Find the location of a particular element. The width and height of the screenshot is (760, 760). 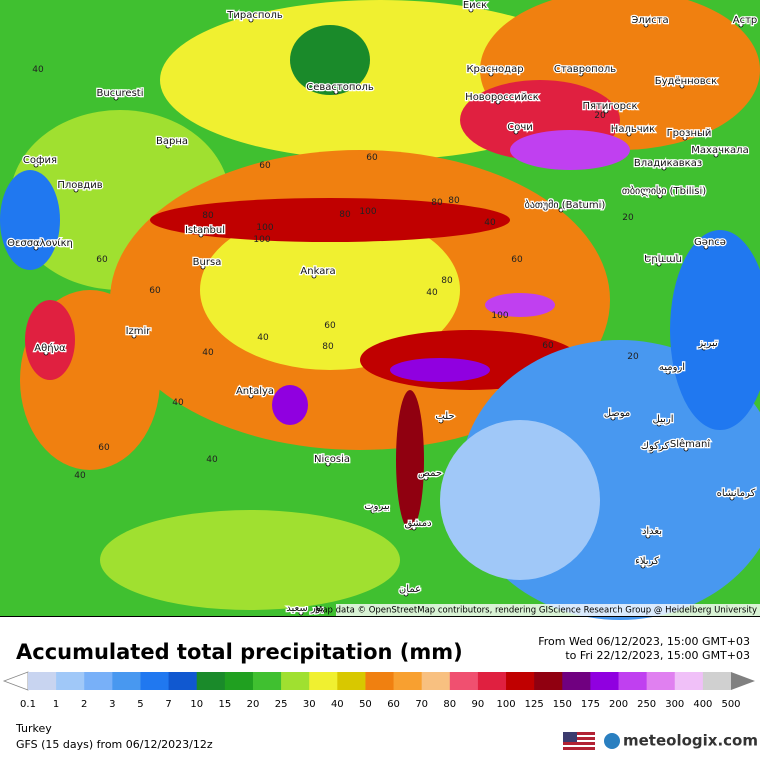

legend-tick-label: 70 is located at coordinates (421, 704).